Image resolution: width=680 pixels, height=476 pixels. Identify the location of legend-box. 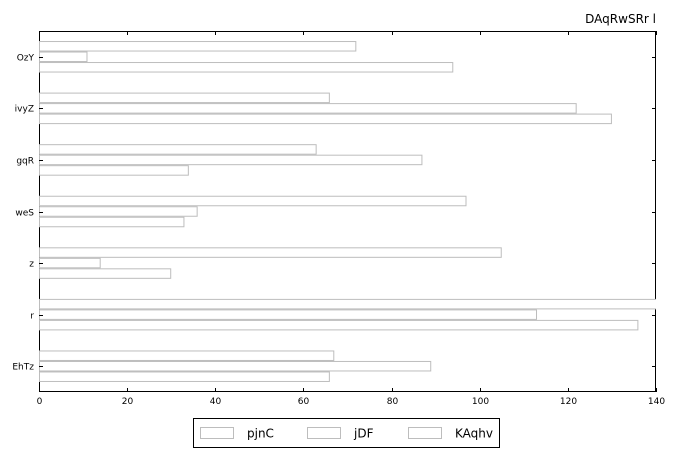
(346, 433).